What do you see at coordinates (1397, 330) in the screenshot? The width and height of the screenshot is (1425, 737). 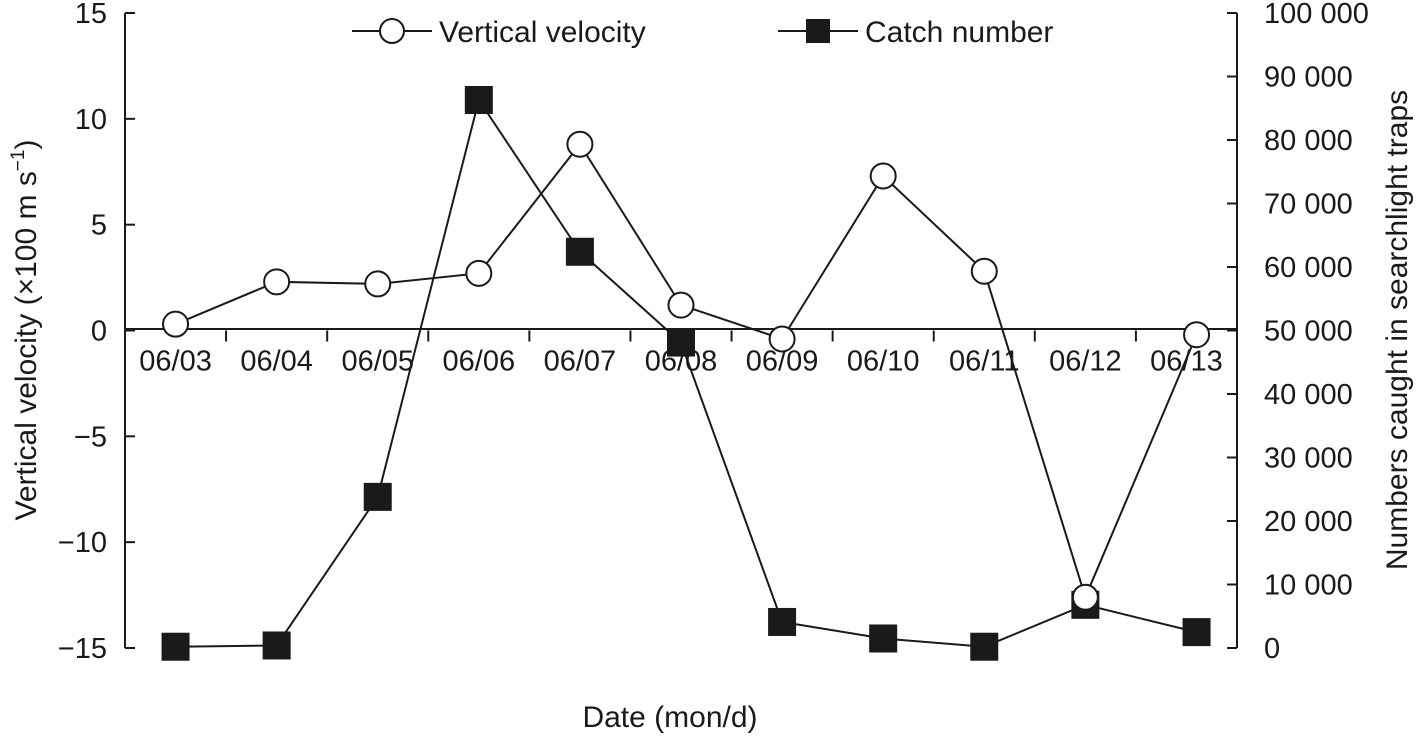 I see `right-y-axis-title: Numbers caught in searchlight traps` at bounding box center [1397, 330].